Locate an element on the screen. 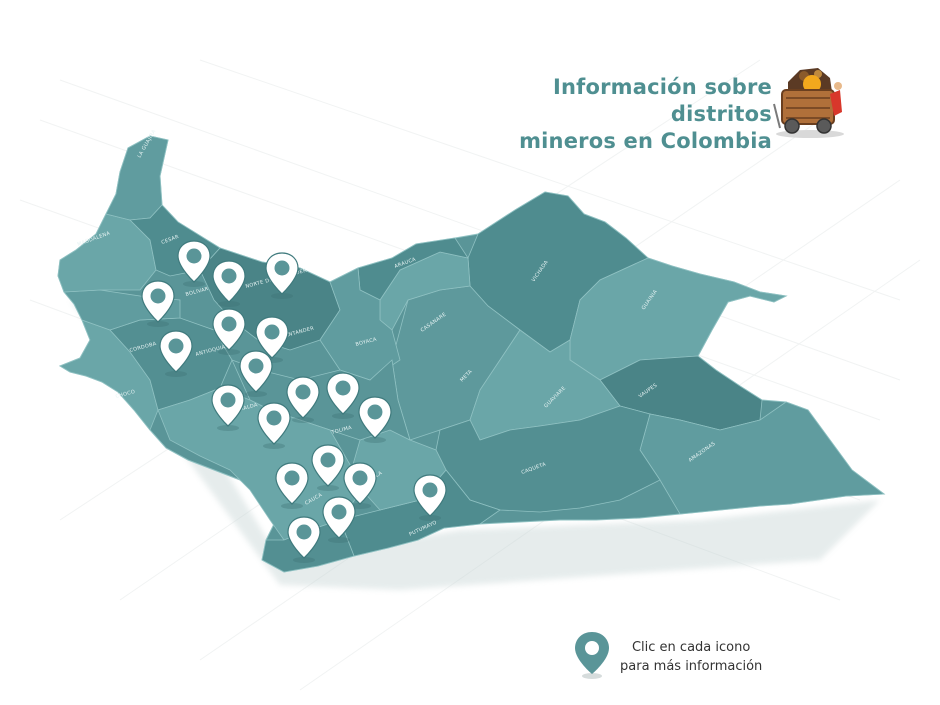  department-label: TOLIMA is located at coordinates (341, 431).